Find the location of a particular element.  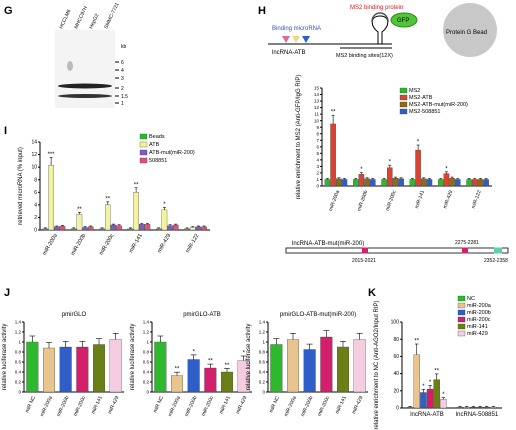

y-tick-label: 9 is located at coordinates (317, 127).